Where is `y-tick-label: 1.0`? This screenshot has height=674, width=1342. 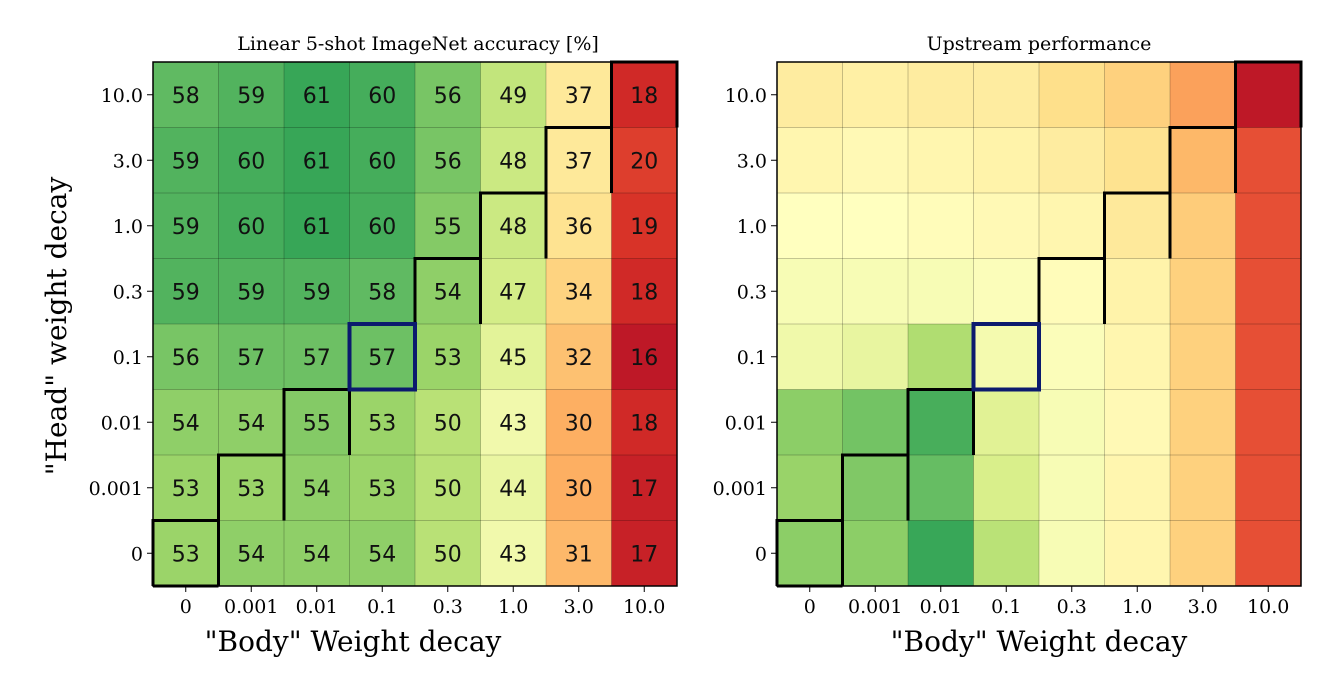 y-tick-label: 1.0 is located at coordinates (752, 227).